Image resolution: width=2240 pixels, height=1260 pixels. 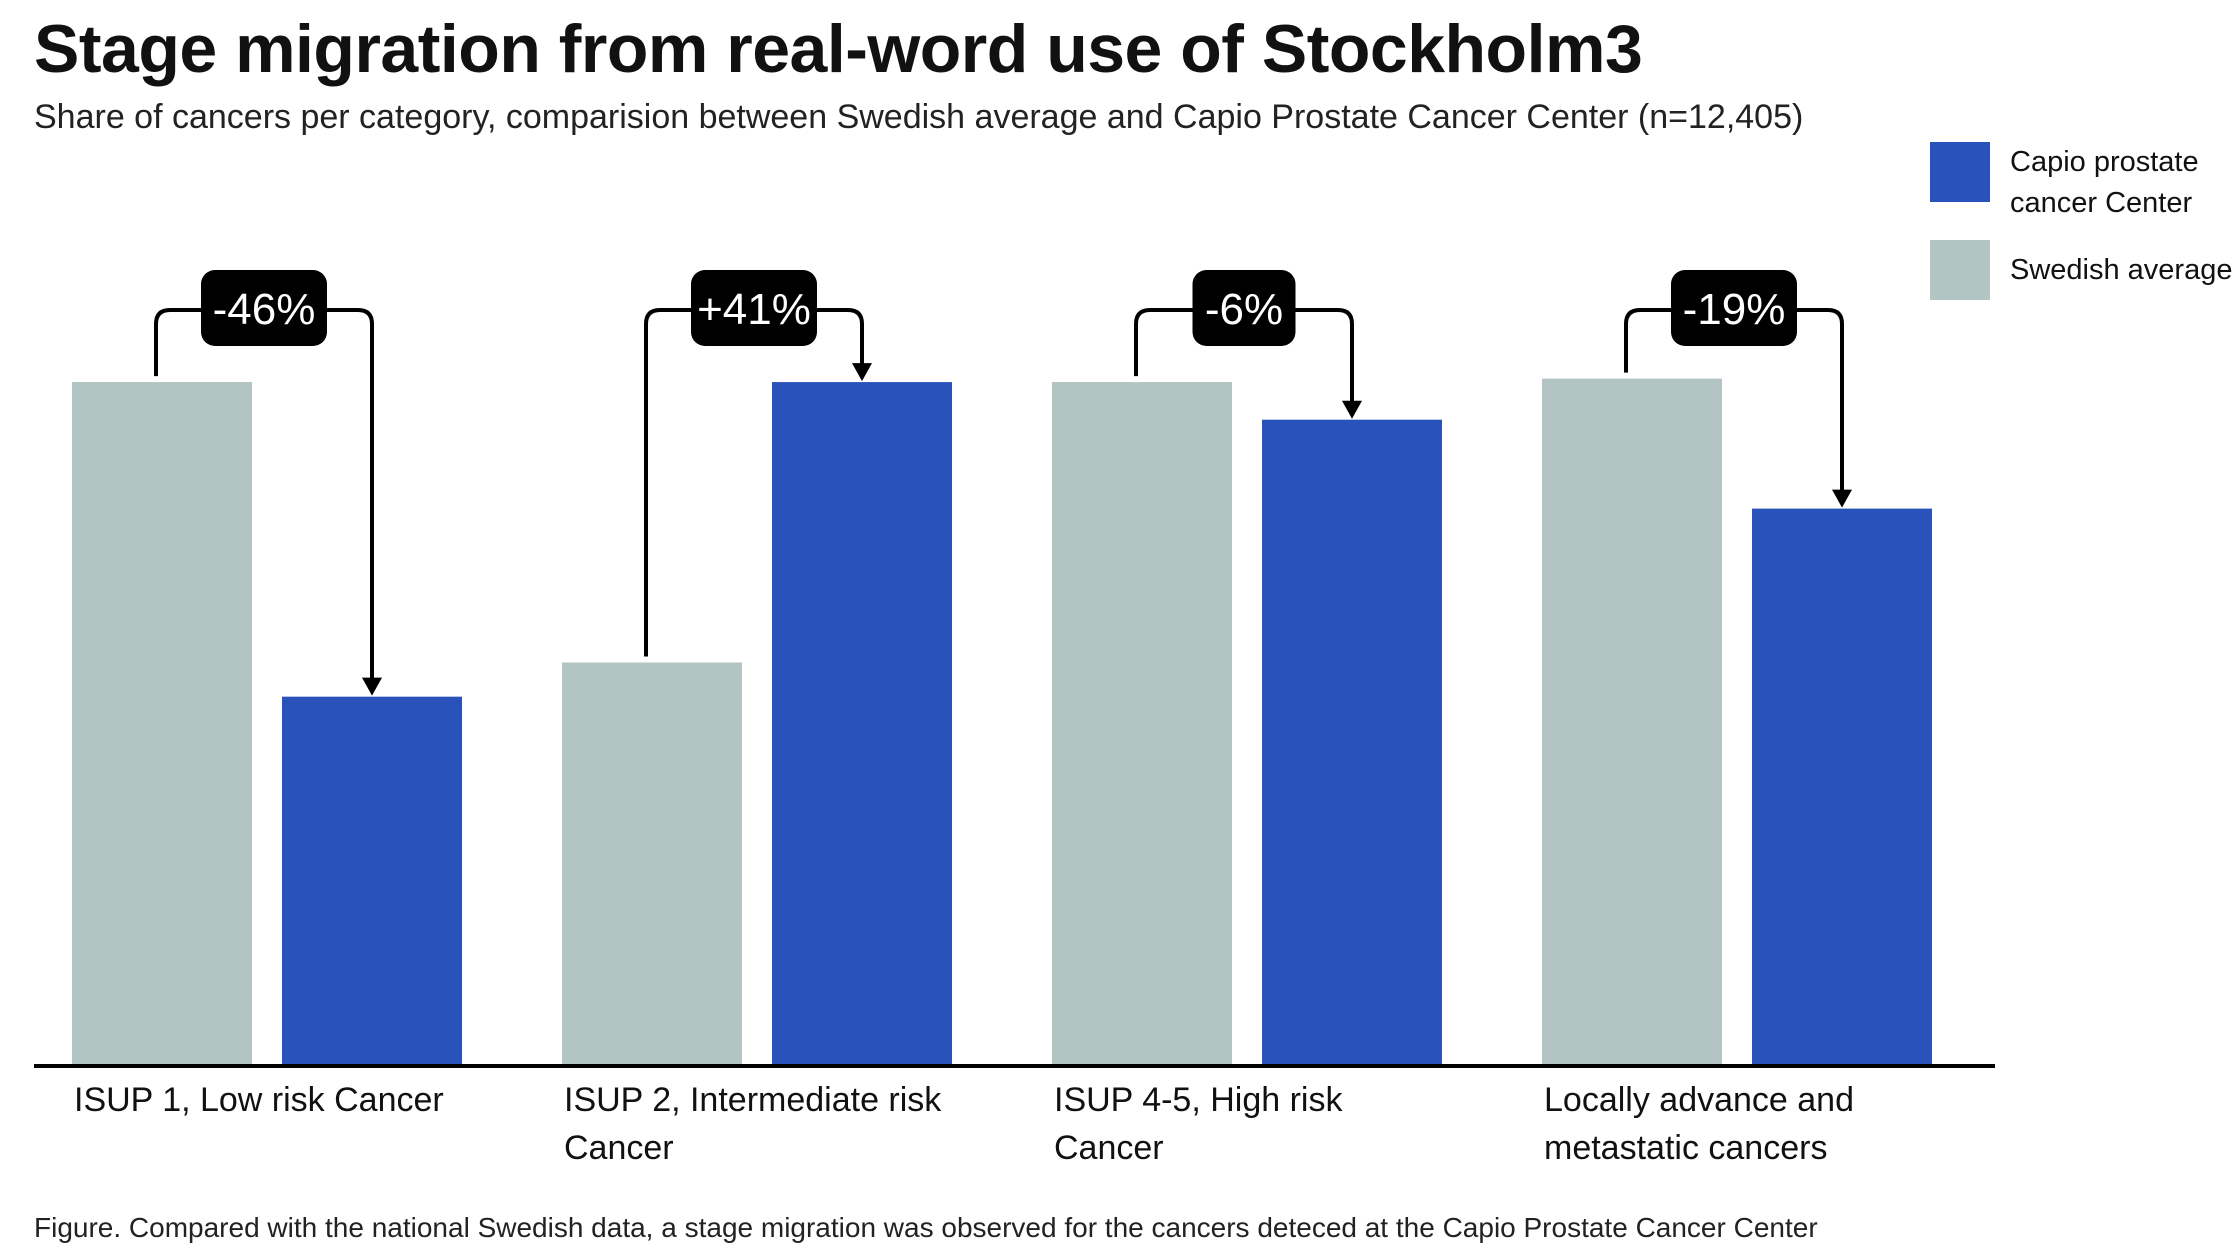 I want to click on legend-label-capio: Capio prostate cancer Center, so click(x=2104, y=182).